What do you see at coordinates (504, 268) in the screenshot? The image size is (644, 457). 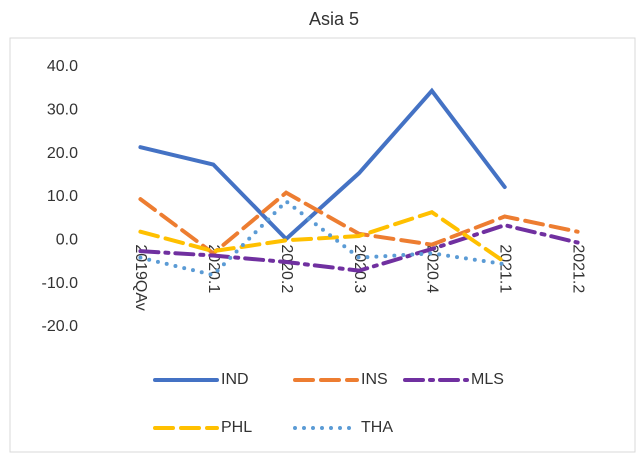 I see `x-tick-label: 2021.1` at bounding box center [504, 268].